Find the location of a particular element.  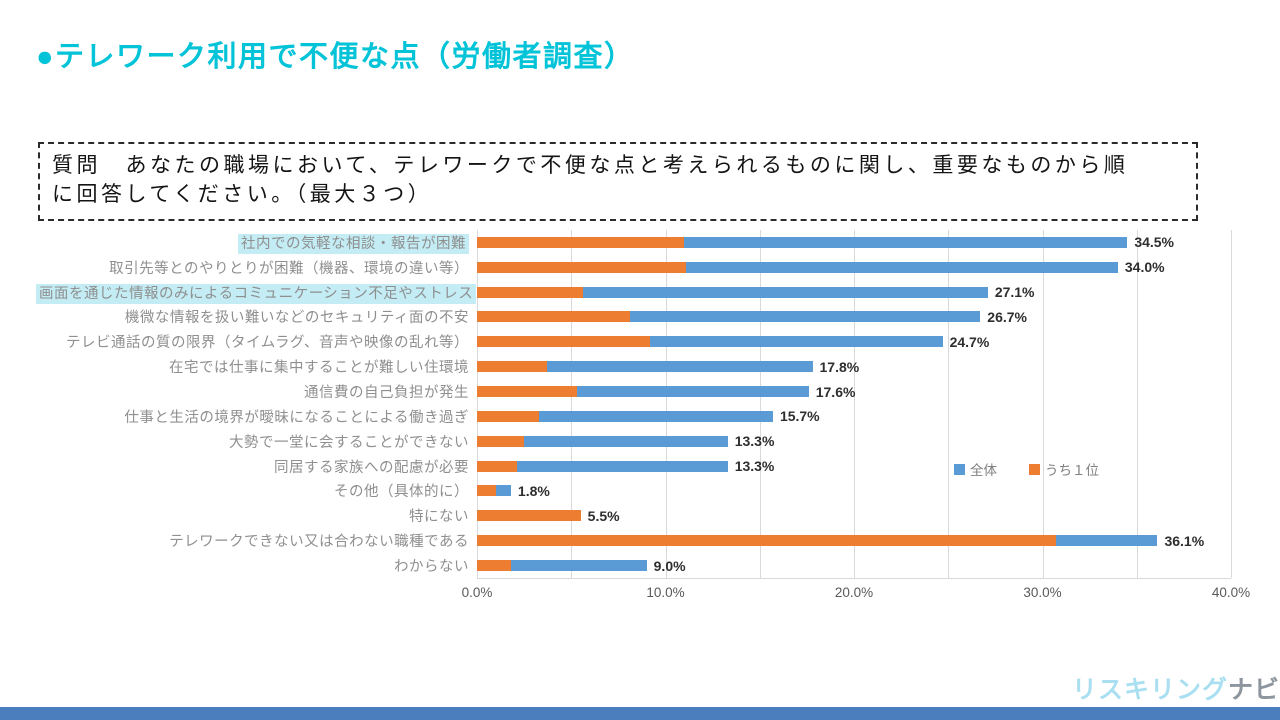

chart-row: 通信費の自己負担が発生 17.6% is located at coordinates (640, 391).